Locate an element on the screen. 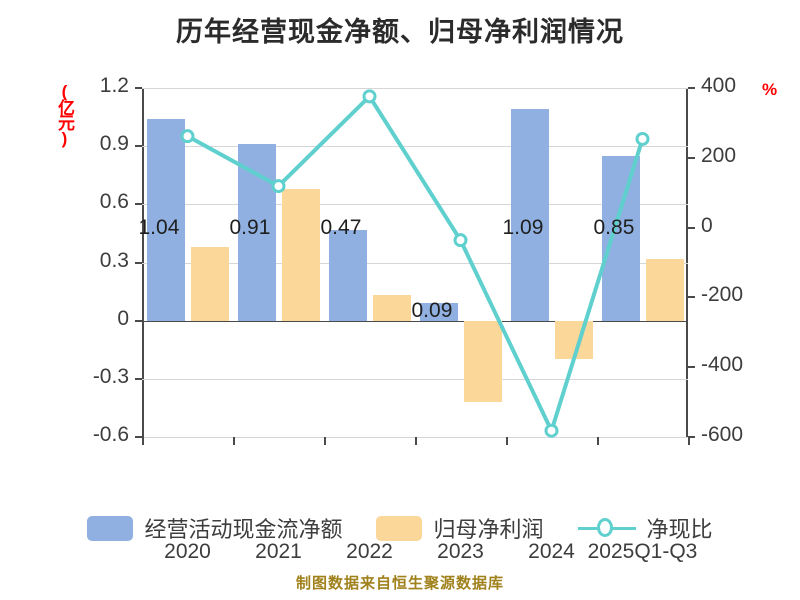 This screenshot has width=800, height=600. left-axis-unit-label: (亿元) is located at coordinates (64, 114).